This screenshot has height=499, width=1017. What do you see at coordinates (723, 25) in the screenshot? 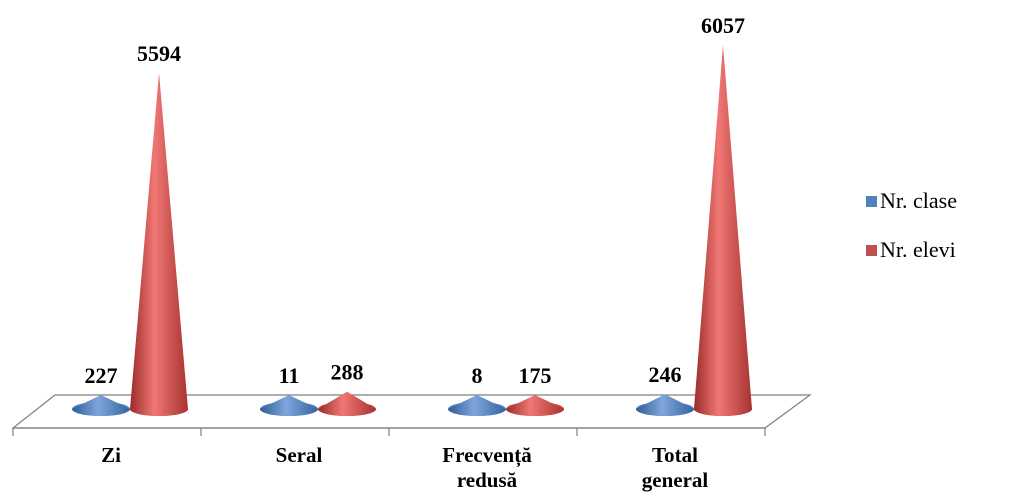
I see `data-label-3-nr-elevi: 6057` at bounding box center [723, 25].